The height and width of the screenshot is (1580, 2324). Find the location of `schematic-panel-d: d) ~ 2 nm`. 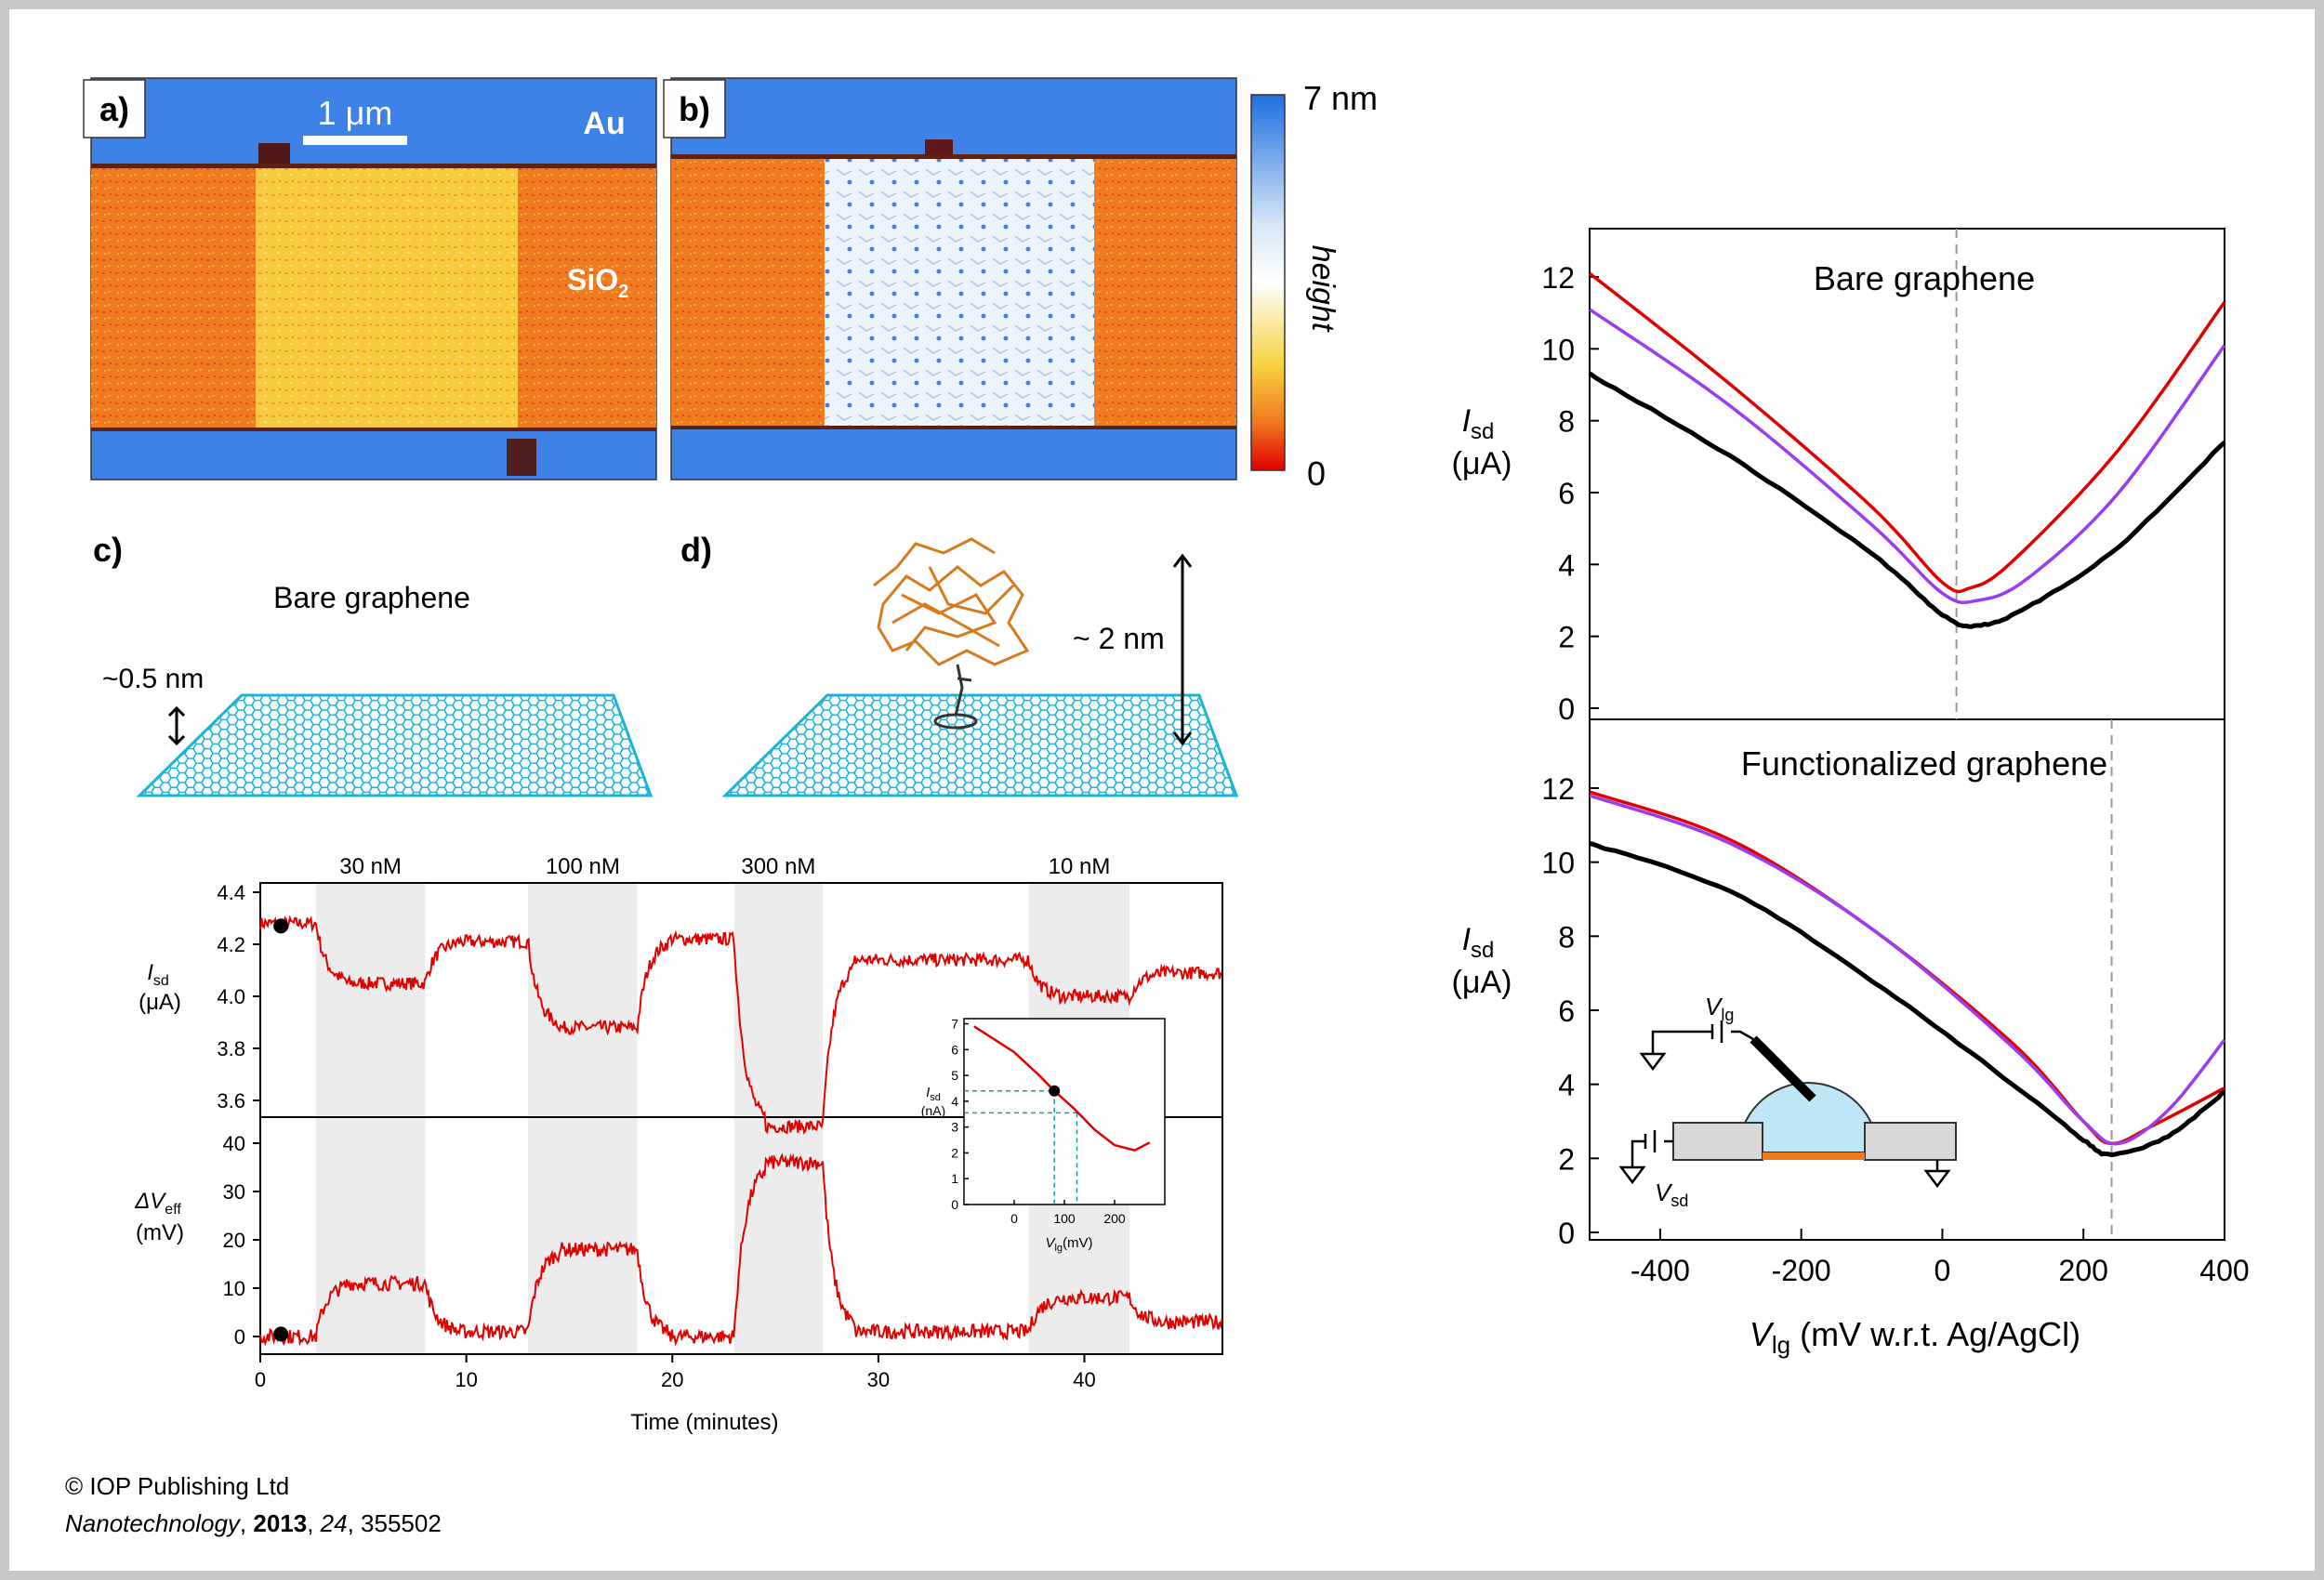

schematic-panel-d: d) ~ 2 nm is located at coordinates (959, 664).